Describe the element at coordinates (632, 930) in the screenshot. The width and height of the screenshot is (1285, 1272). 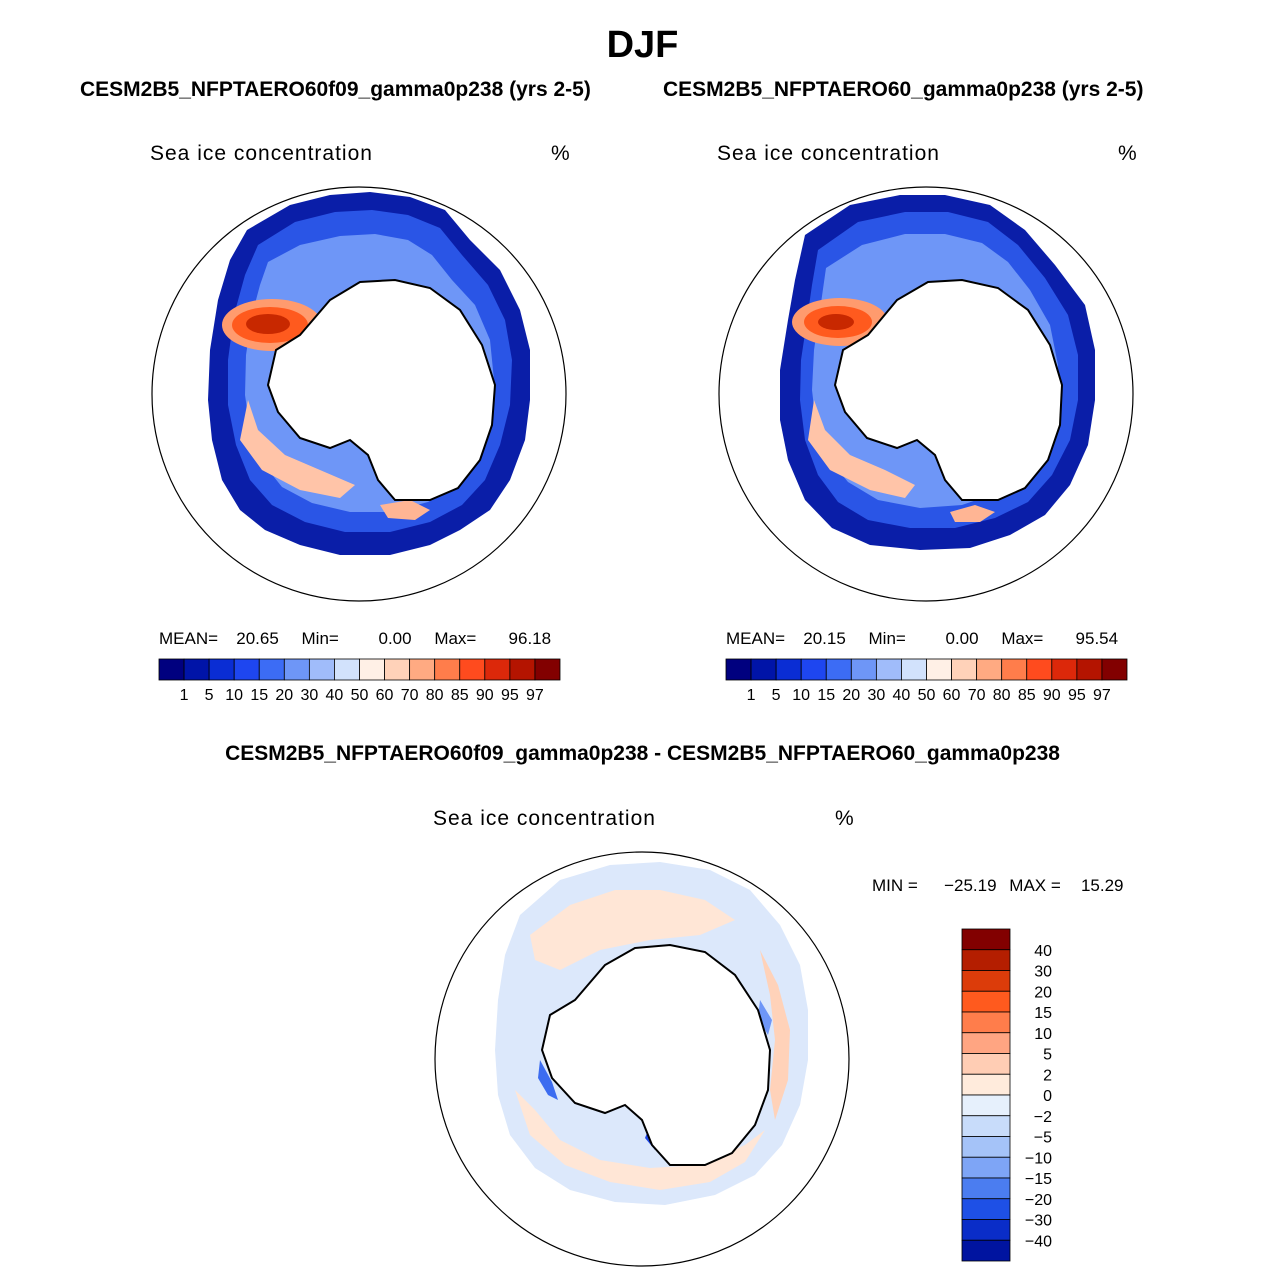
I see `diff-field-positive-small` at that location.